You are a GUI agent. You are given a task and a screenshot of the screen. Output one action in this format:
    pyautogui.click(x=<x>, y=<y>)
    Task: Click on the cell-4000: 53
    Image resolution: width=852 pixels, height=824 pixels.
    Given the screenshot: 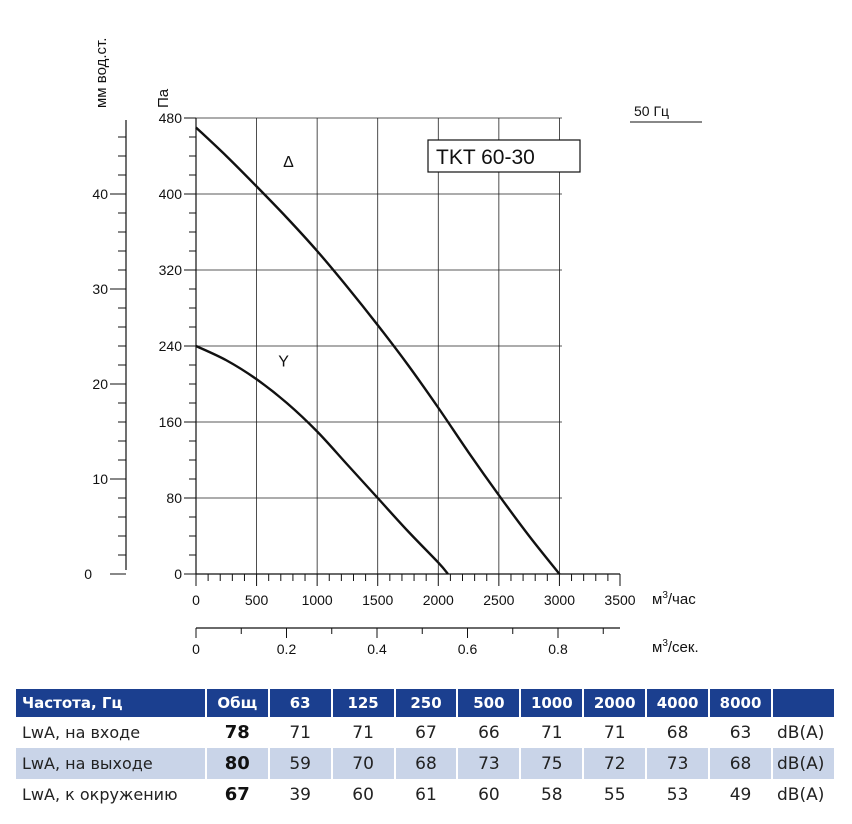 What is the action you would take?
    pyautogui.click(x=677, y=794)
    